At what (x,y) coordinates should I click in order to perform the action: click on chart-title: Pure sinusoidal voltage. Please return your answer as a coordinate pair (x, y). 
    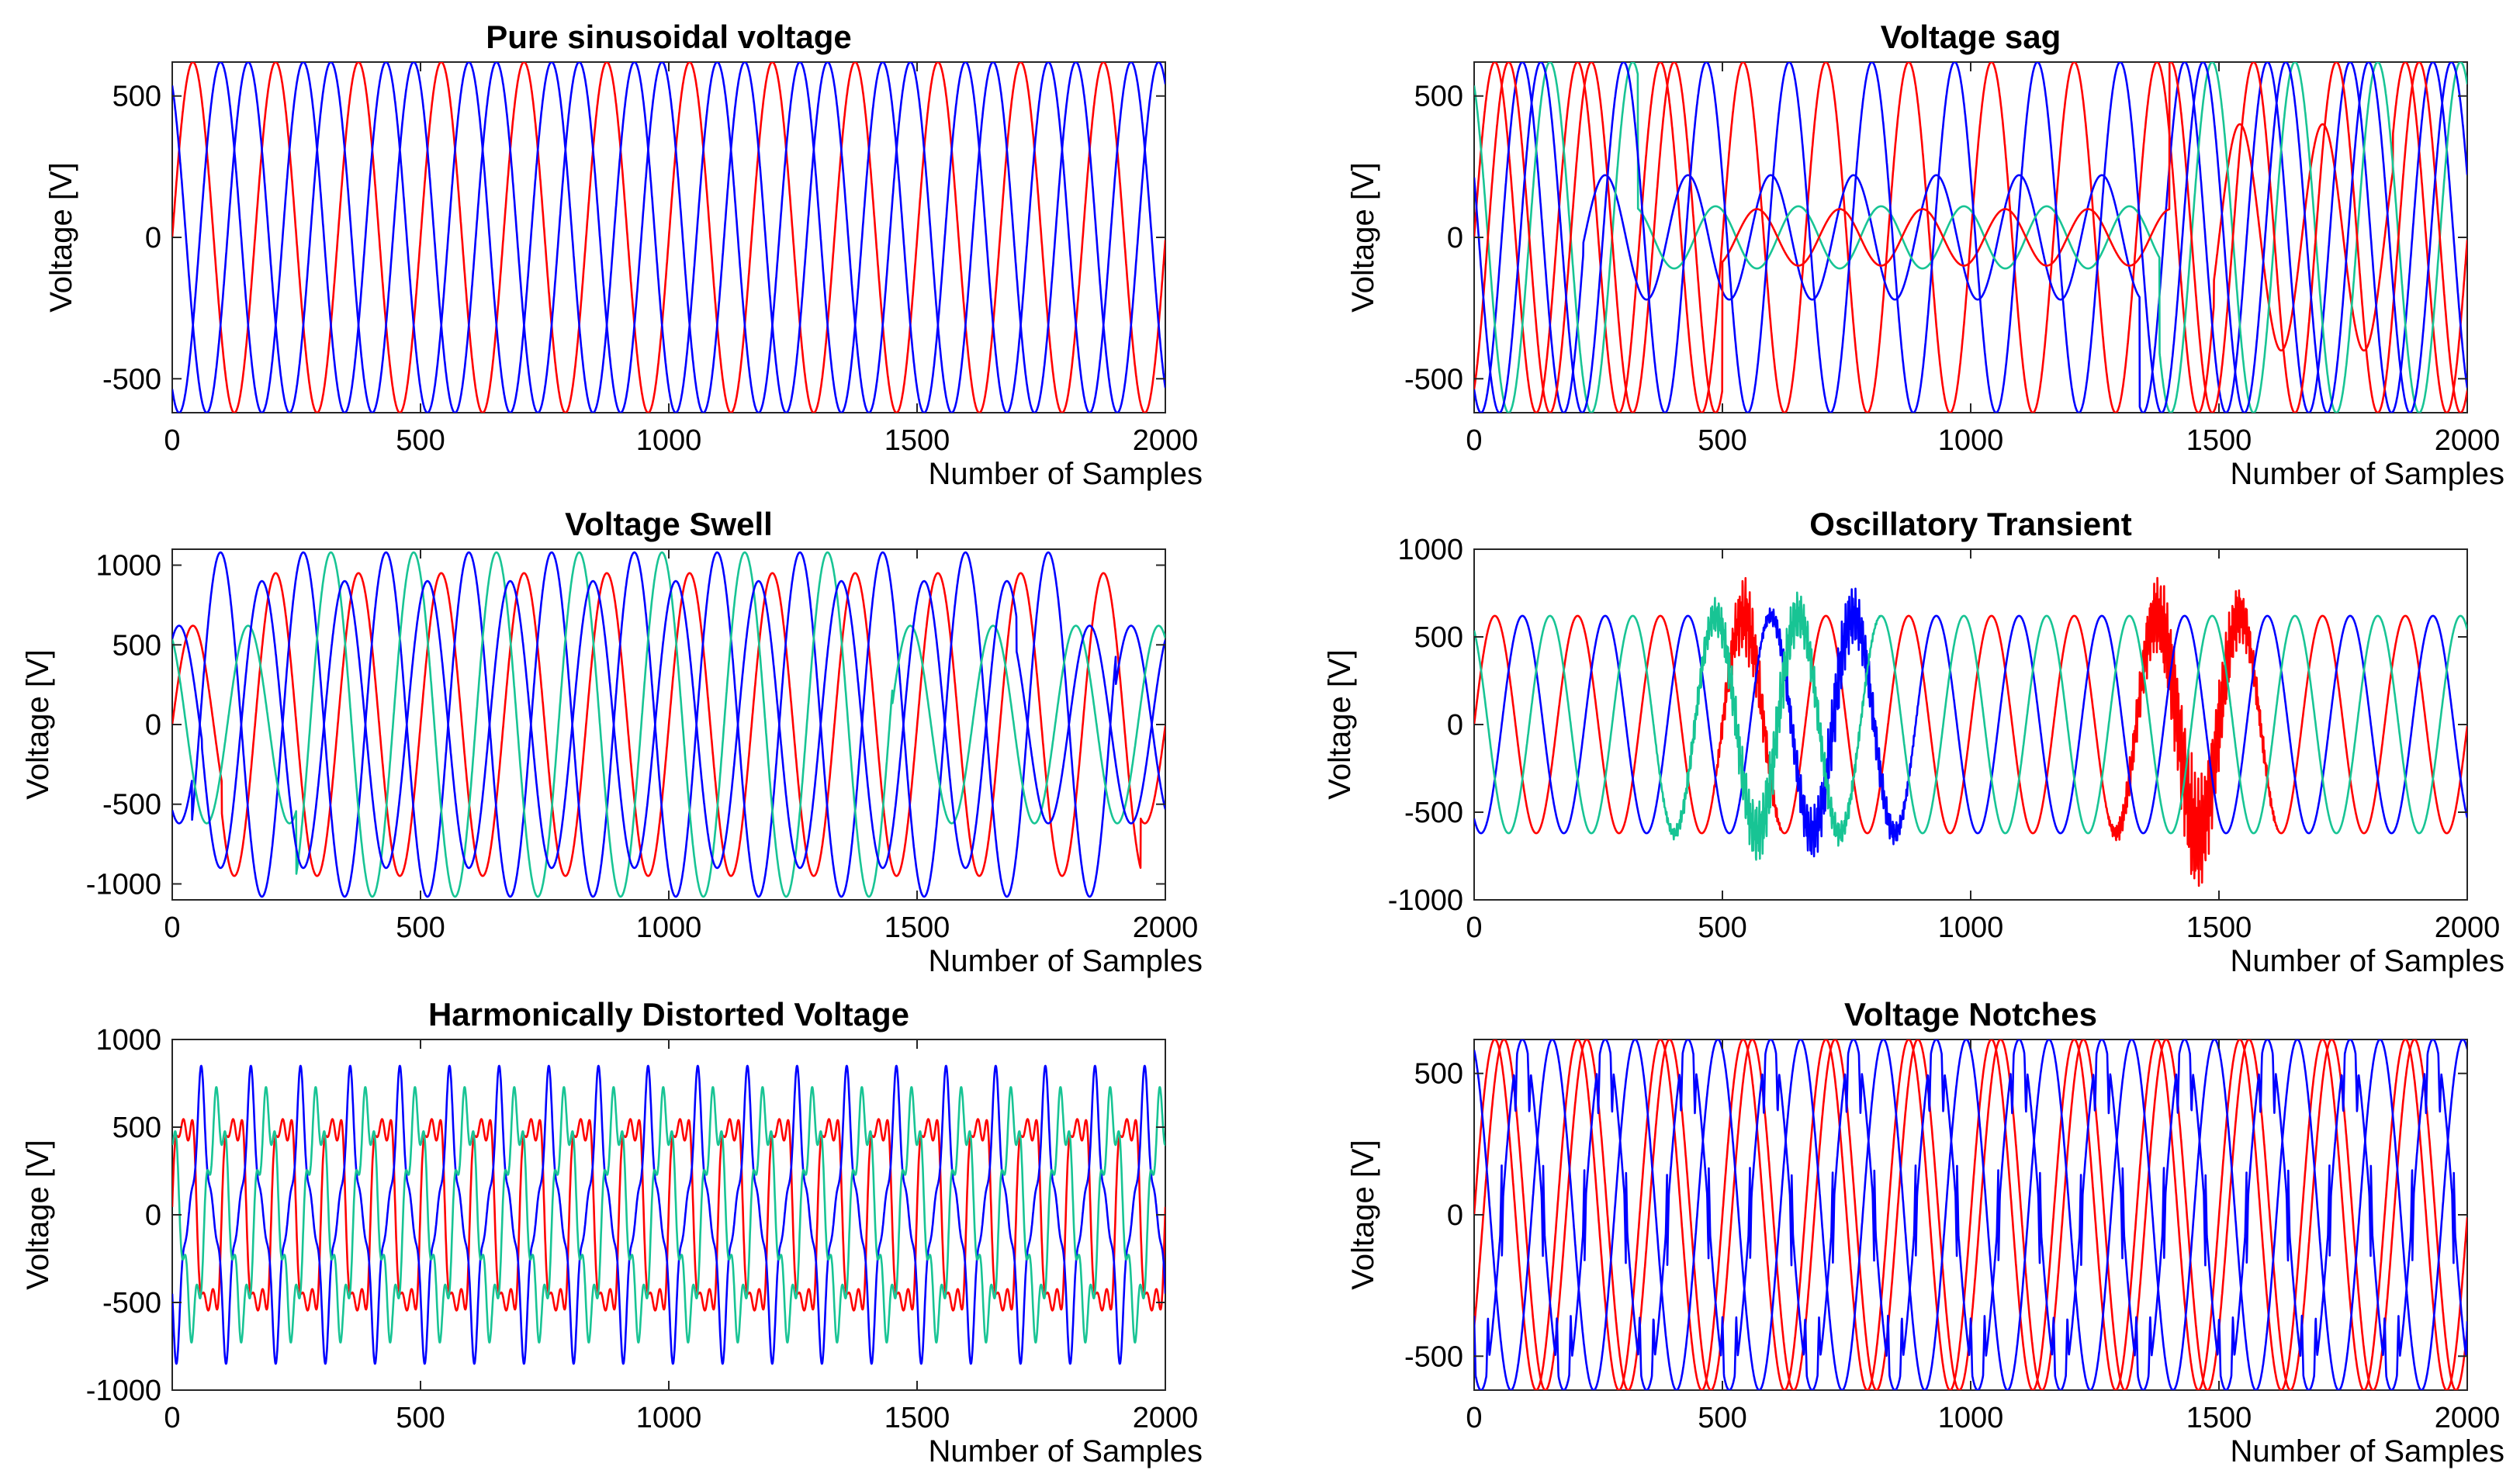
    Looking at the image, I should click on (668, 37).